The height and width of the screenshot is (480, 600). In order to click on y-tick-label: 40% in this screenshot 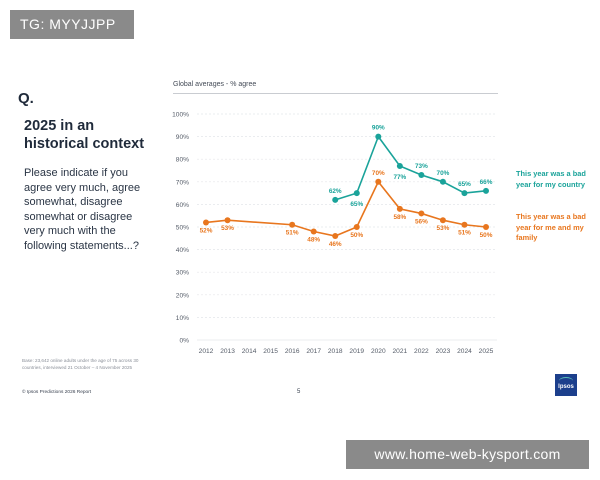, I will do `click(182, 250)`.